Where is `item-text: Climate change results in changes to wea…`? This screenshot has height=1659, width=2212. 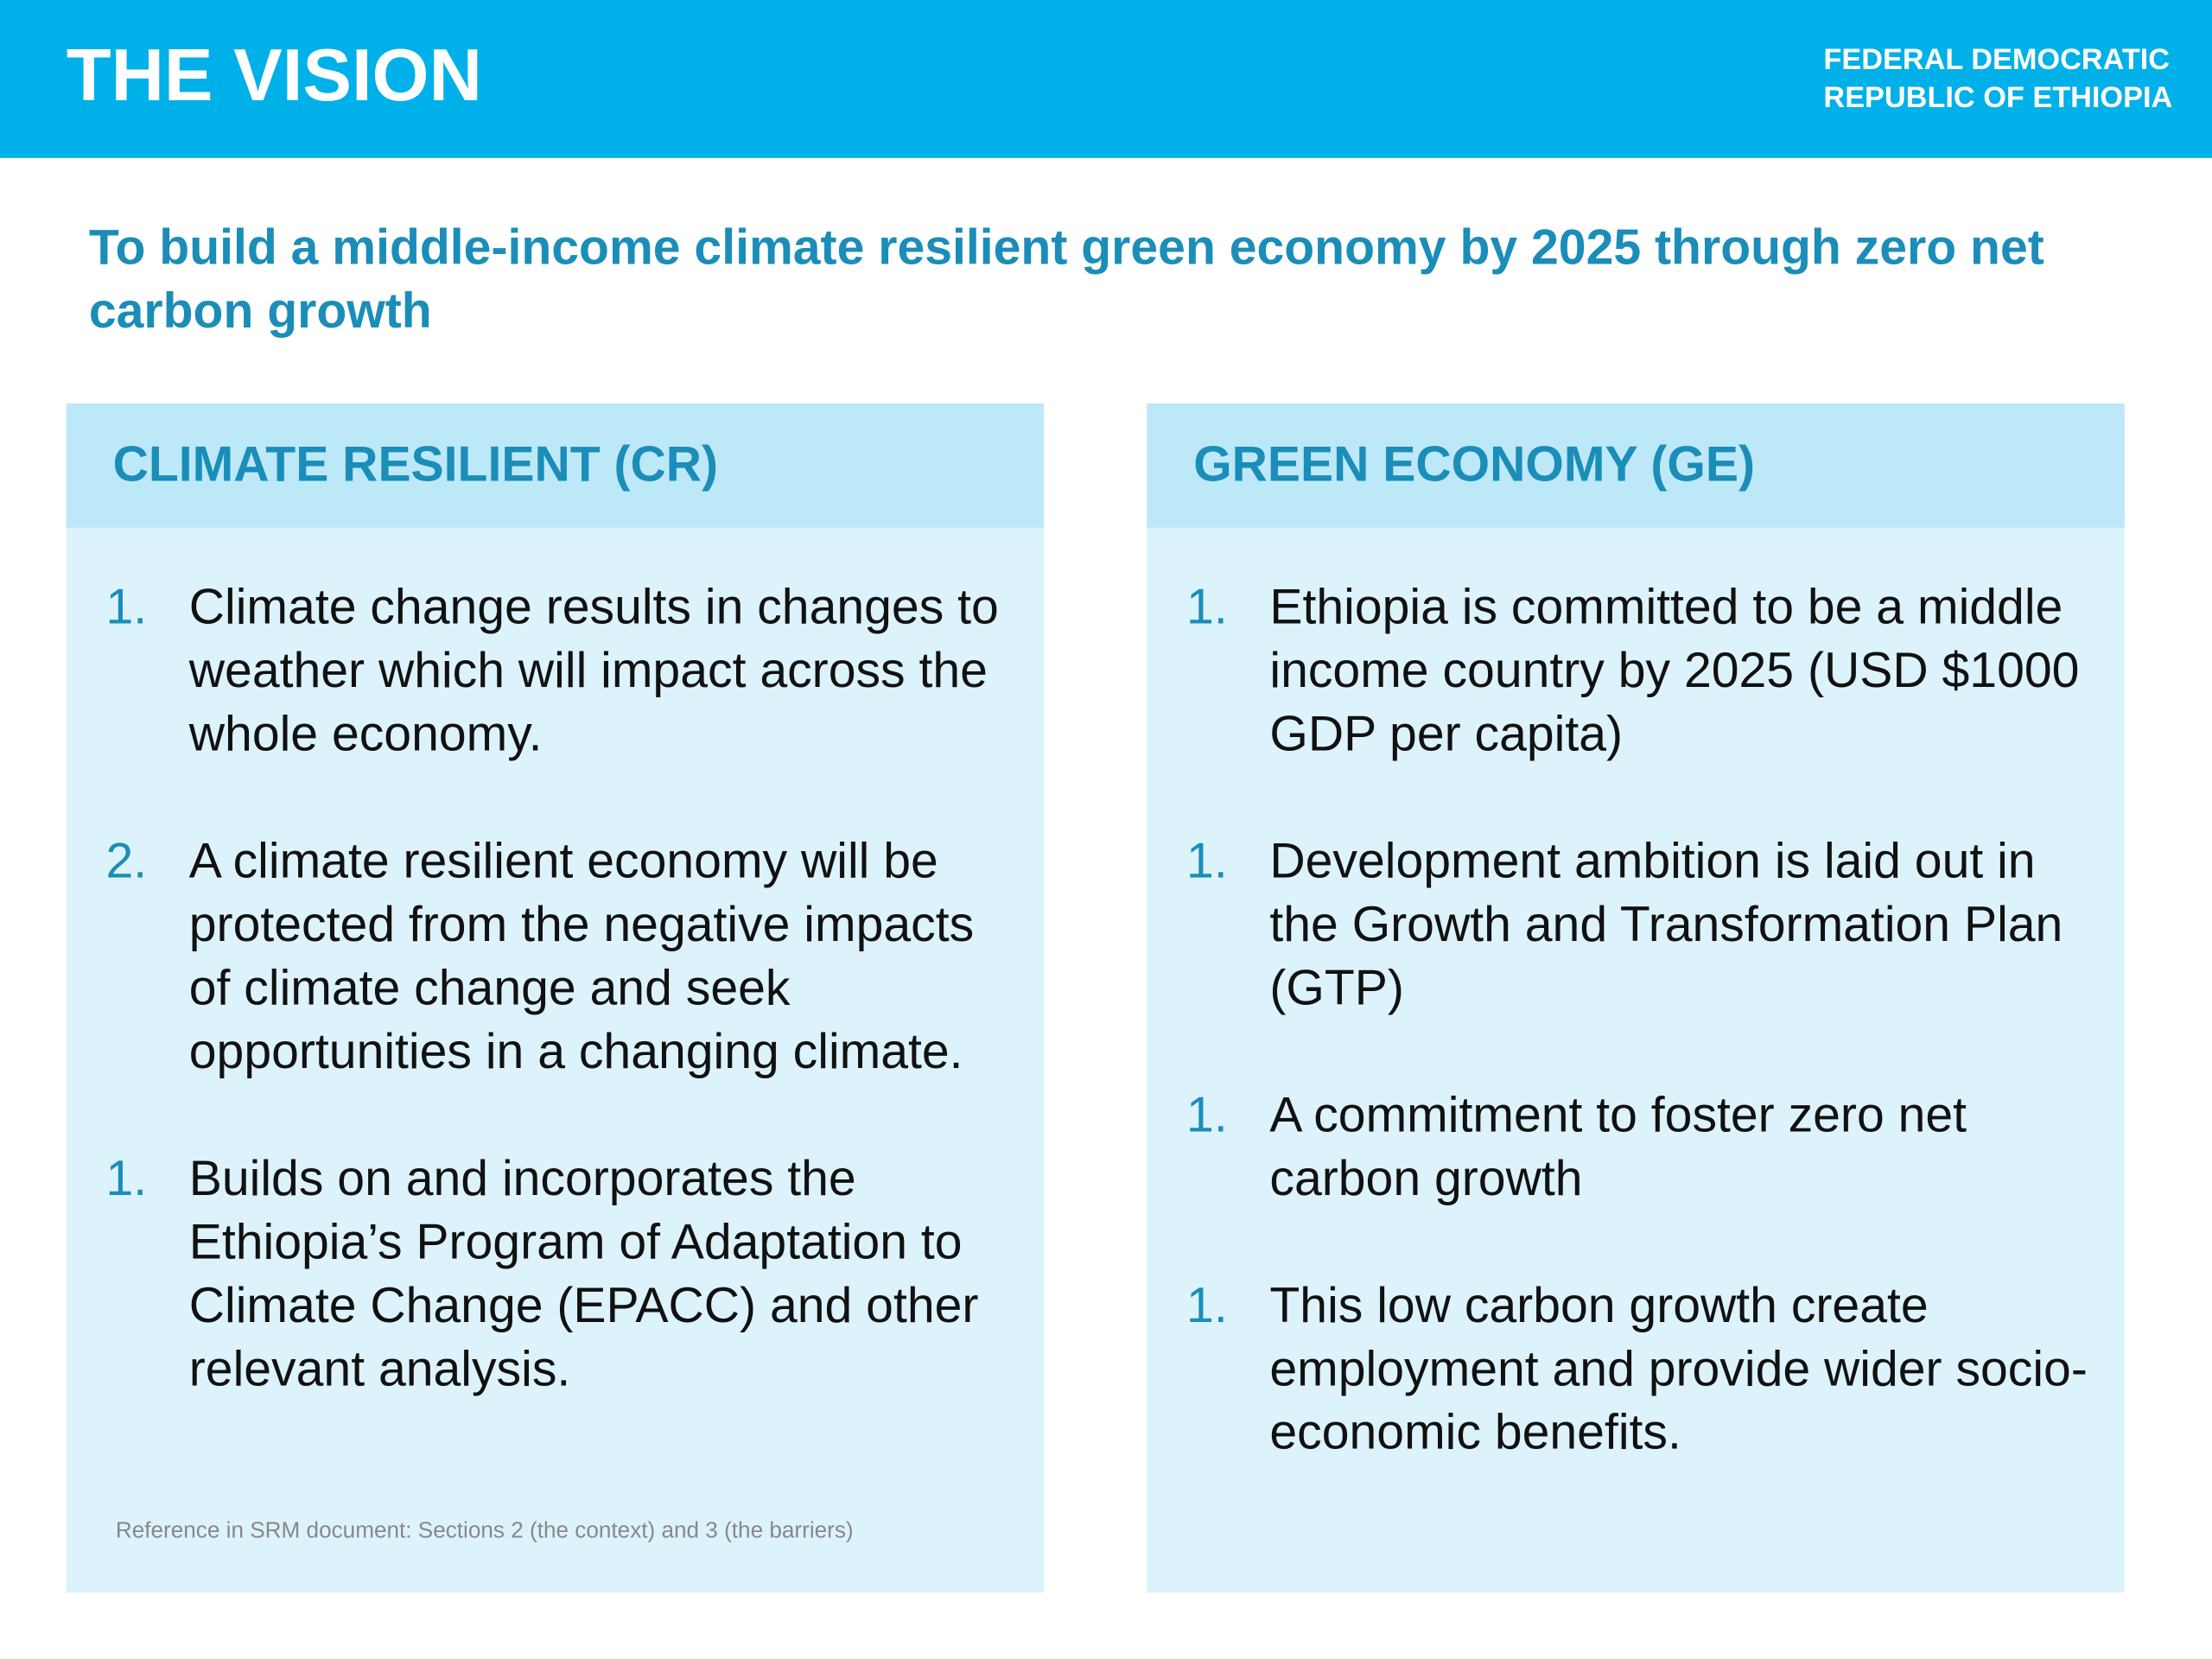 item-text: Climate change results in changes to wea… is located at coordinates (593, 671).